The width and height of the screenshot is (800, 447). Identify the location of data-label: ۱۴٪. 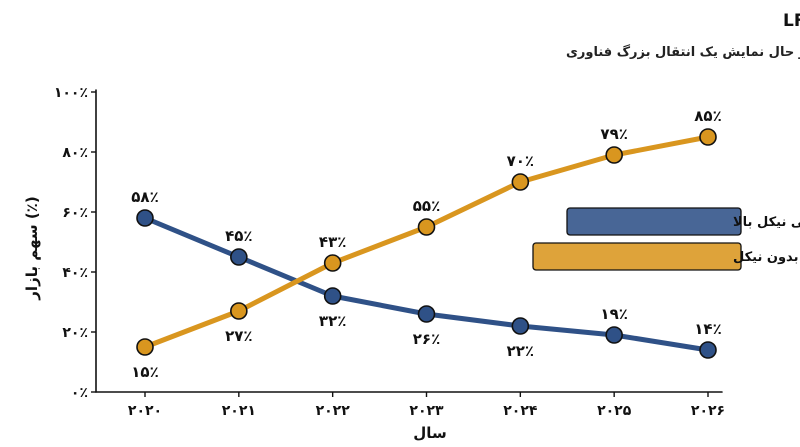
(707, 329).